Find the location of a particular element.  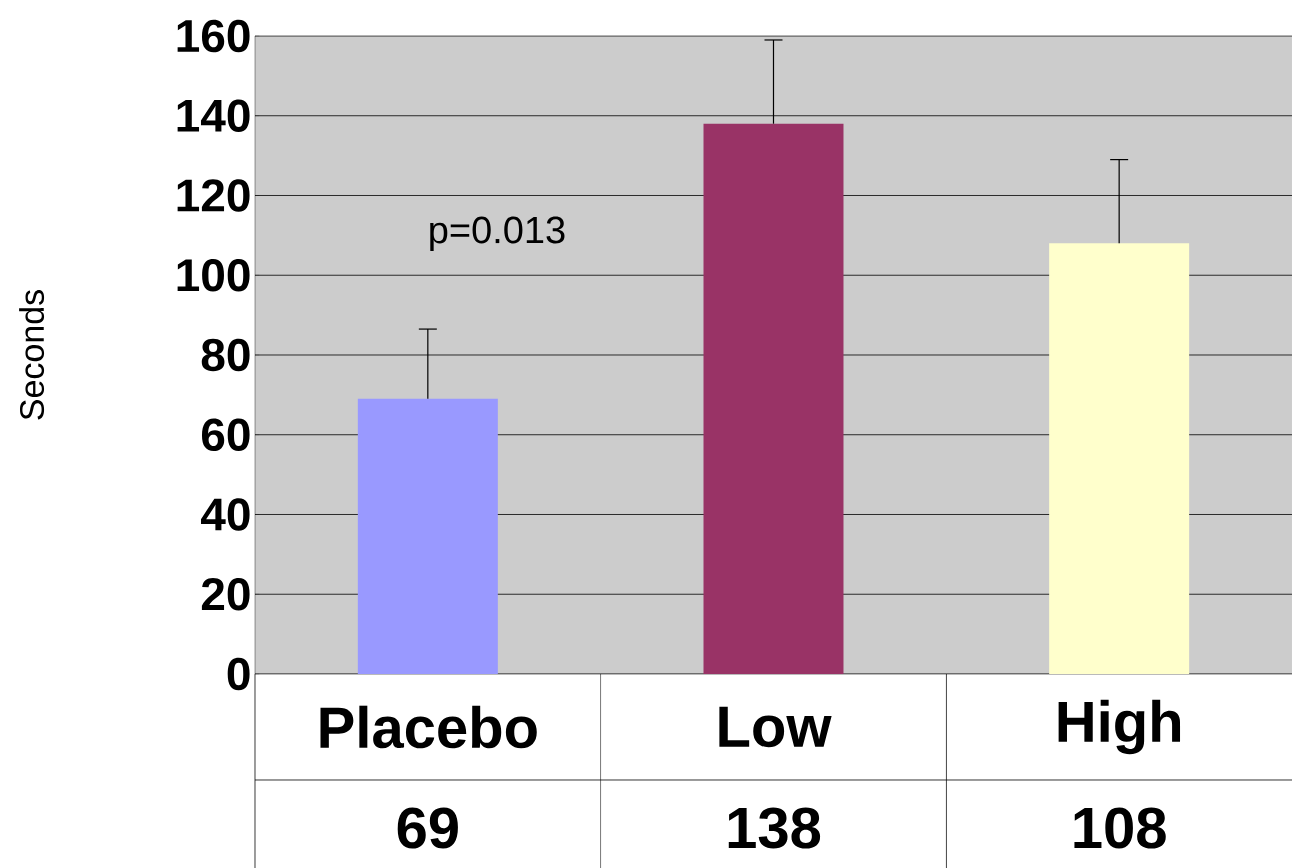

annotation: p=0.013 is located at coordinates (497, 233).